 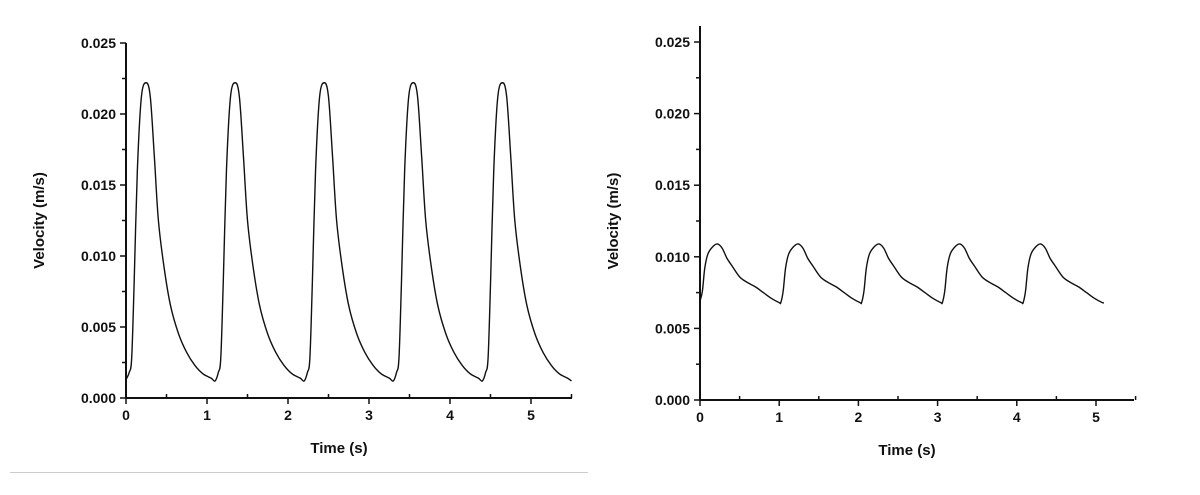 What do you see at coordinates (299, 472) in the screenshot?
I see `divider` at bounding box center [299, 472].